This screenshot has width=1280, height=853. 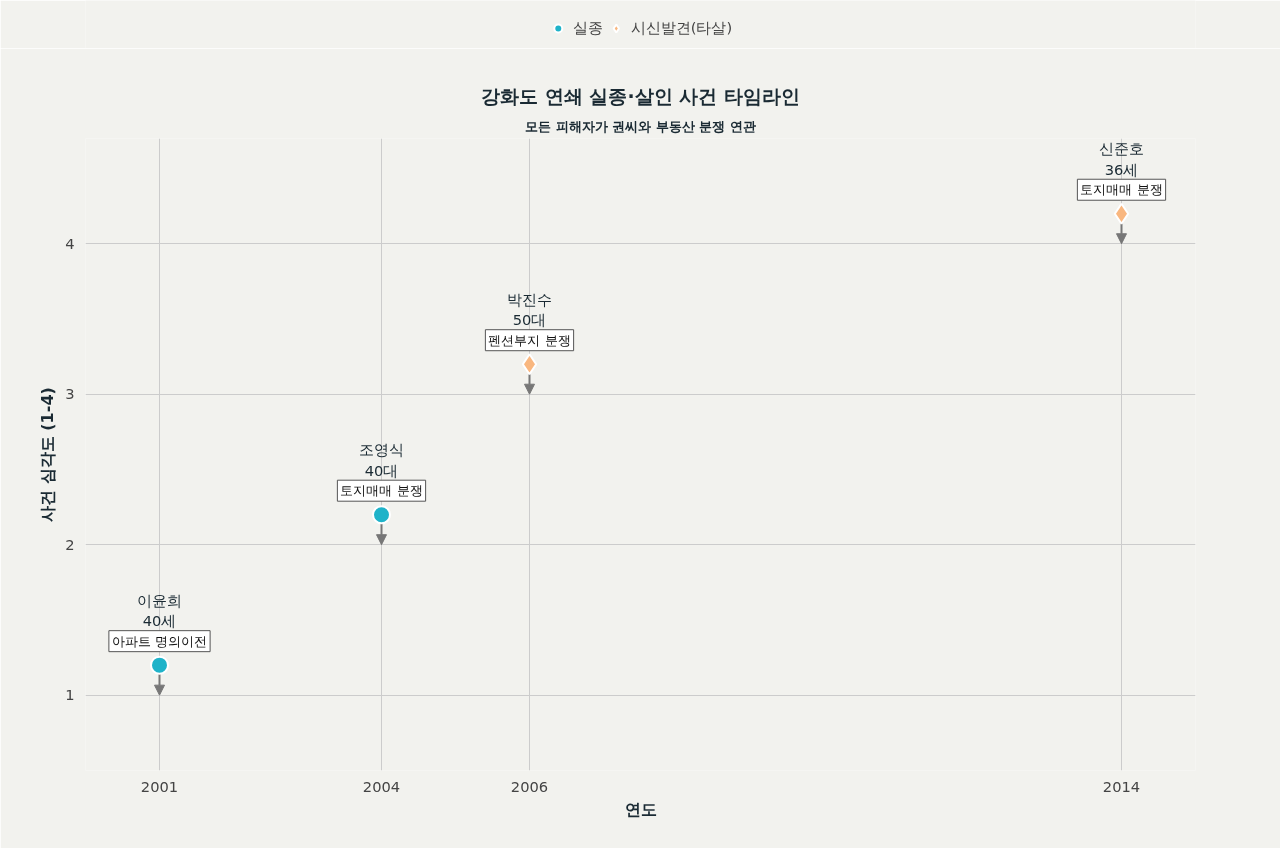 What do you see at coordinates (529, 309) in the screenshot?
I see `annotation: 박진수 50대` at bounding box center [529, 309].